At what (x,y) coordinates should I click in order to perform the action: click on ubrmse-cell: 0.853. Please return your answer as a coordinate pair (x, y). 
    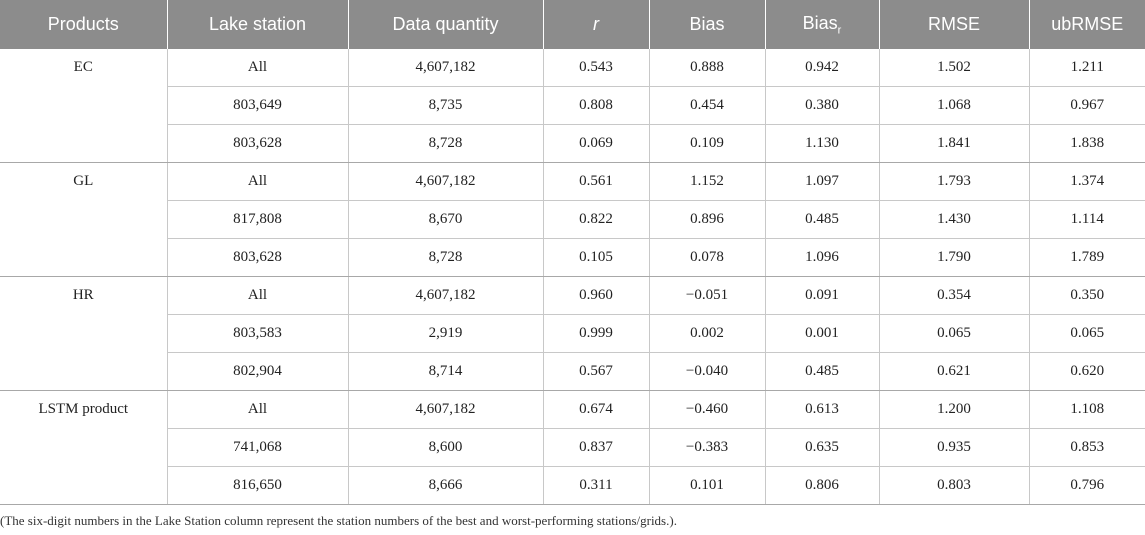
    Looking at the image, I should click on (1086, 447).